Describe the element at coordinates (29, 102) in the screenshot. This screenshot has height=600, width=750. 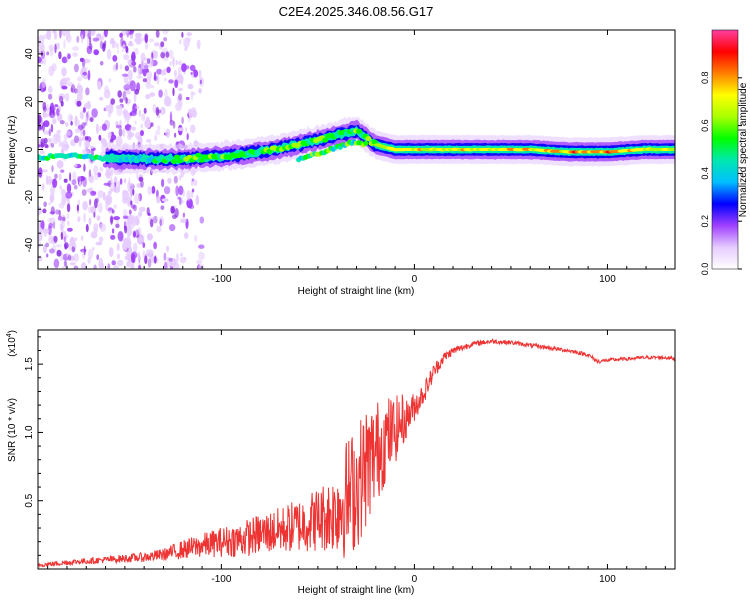
I see `spectrogram-ytick-label: 20` at that location.